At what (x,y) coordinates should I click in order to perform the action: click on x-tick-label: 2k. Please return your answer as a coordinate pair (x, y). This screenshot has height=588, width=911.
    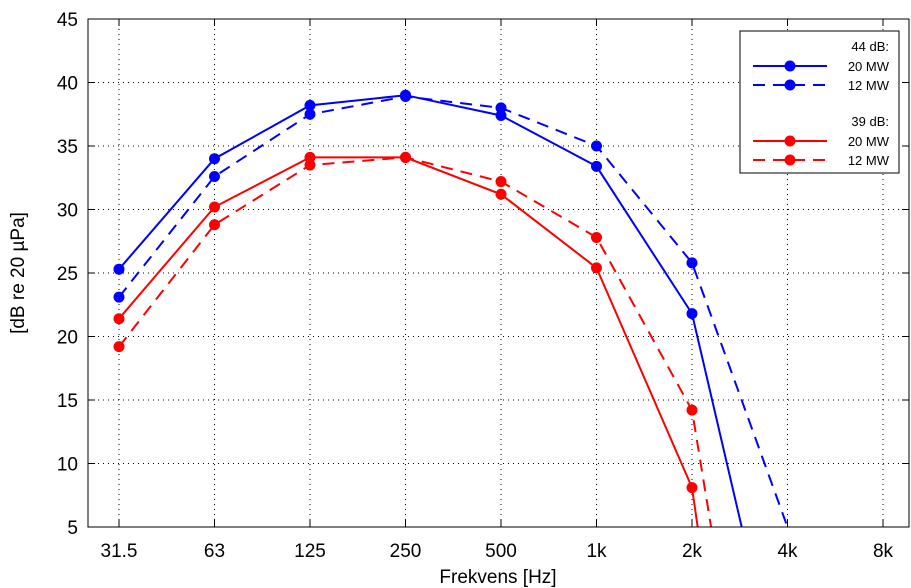
    Looking at the image, I should click on (692, 551).